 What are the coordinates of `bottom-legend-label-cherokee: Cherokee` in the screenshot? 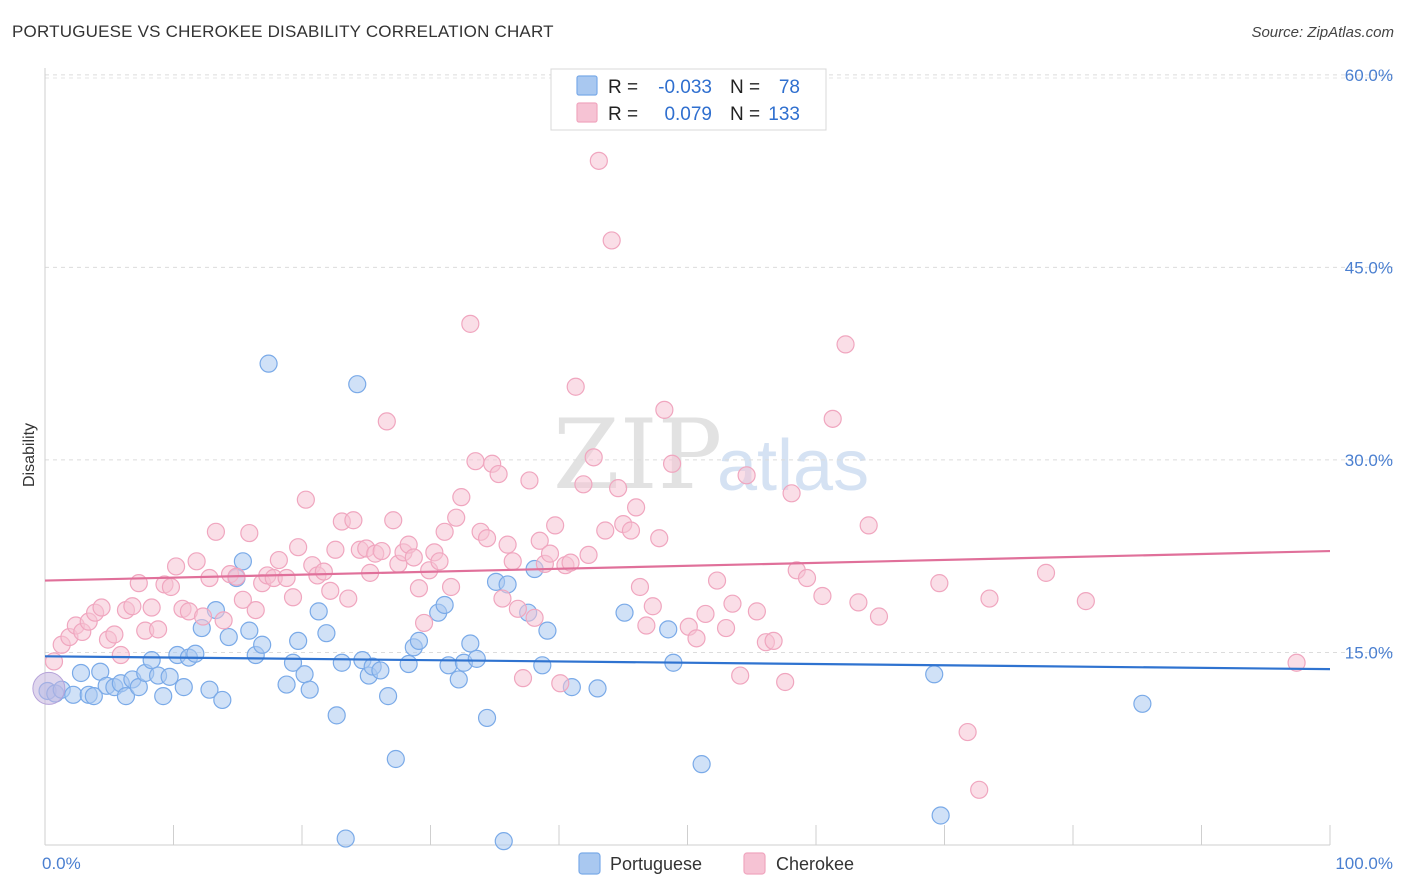 It's located at (815, 864).